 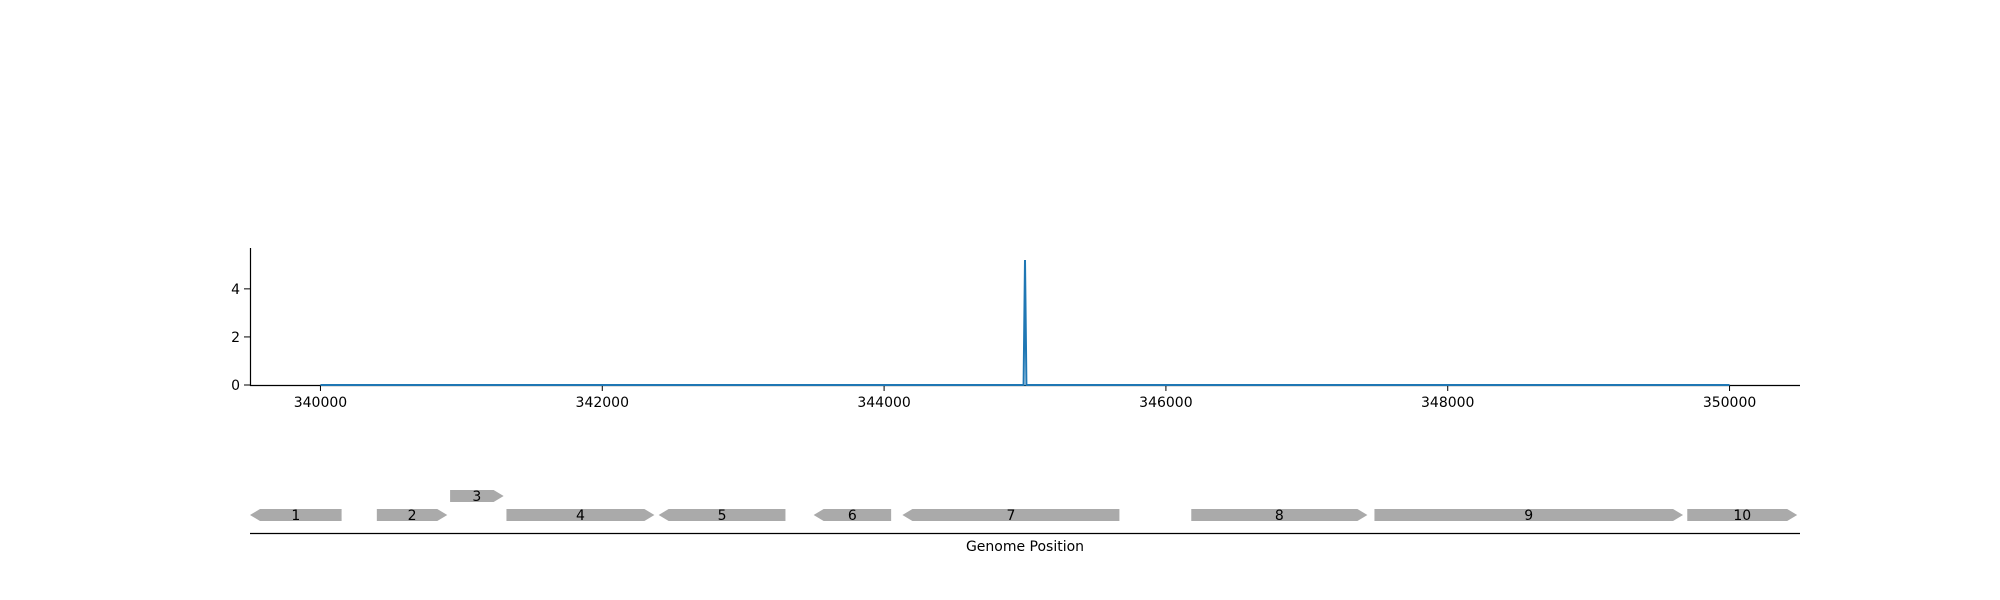 I want to click on y-tick-label: 2, so click(x=235, y=338).